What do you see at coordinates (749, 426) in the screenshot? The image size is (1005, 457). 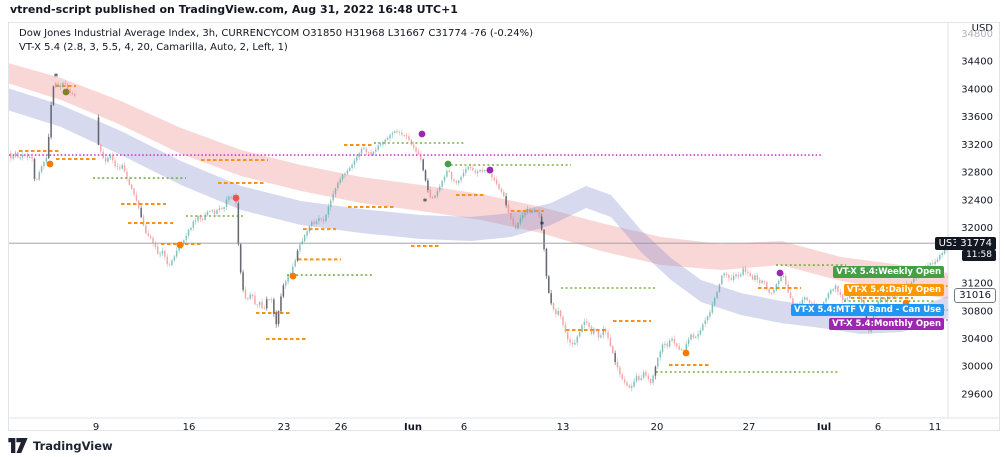 I see `time-tick-label: 27` at bounding box center [749, 426].